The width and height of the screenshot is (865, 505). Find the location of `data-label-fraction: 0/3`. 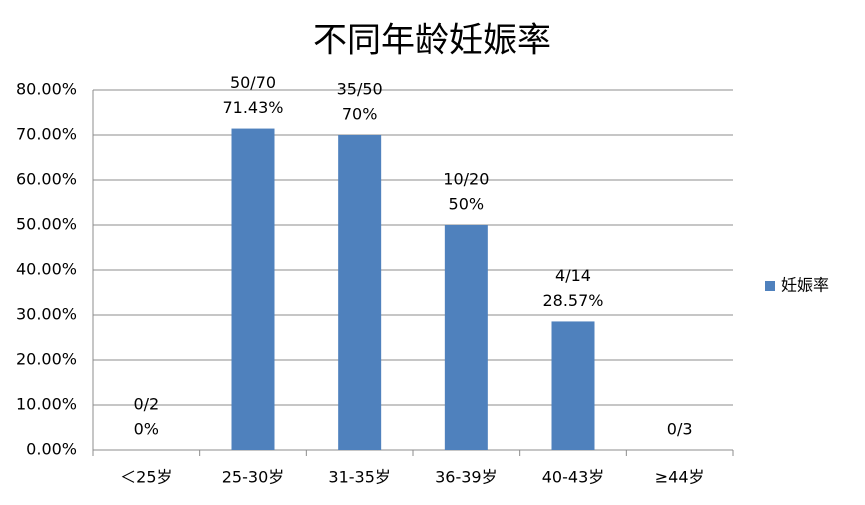

data-label-fraction: 0/3 is located at coordinates (680, 429).